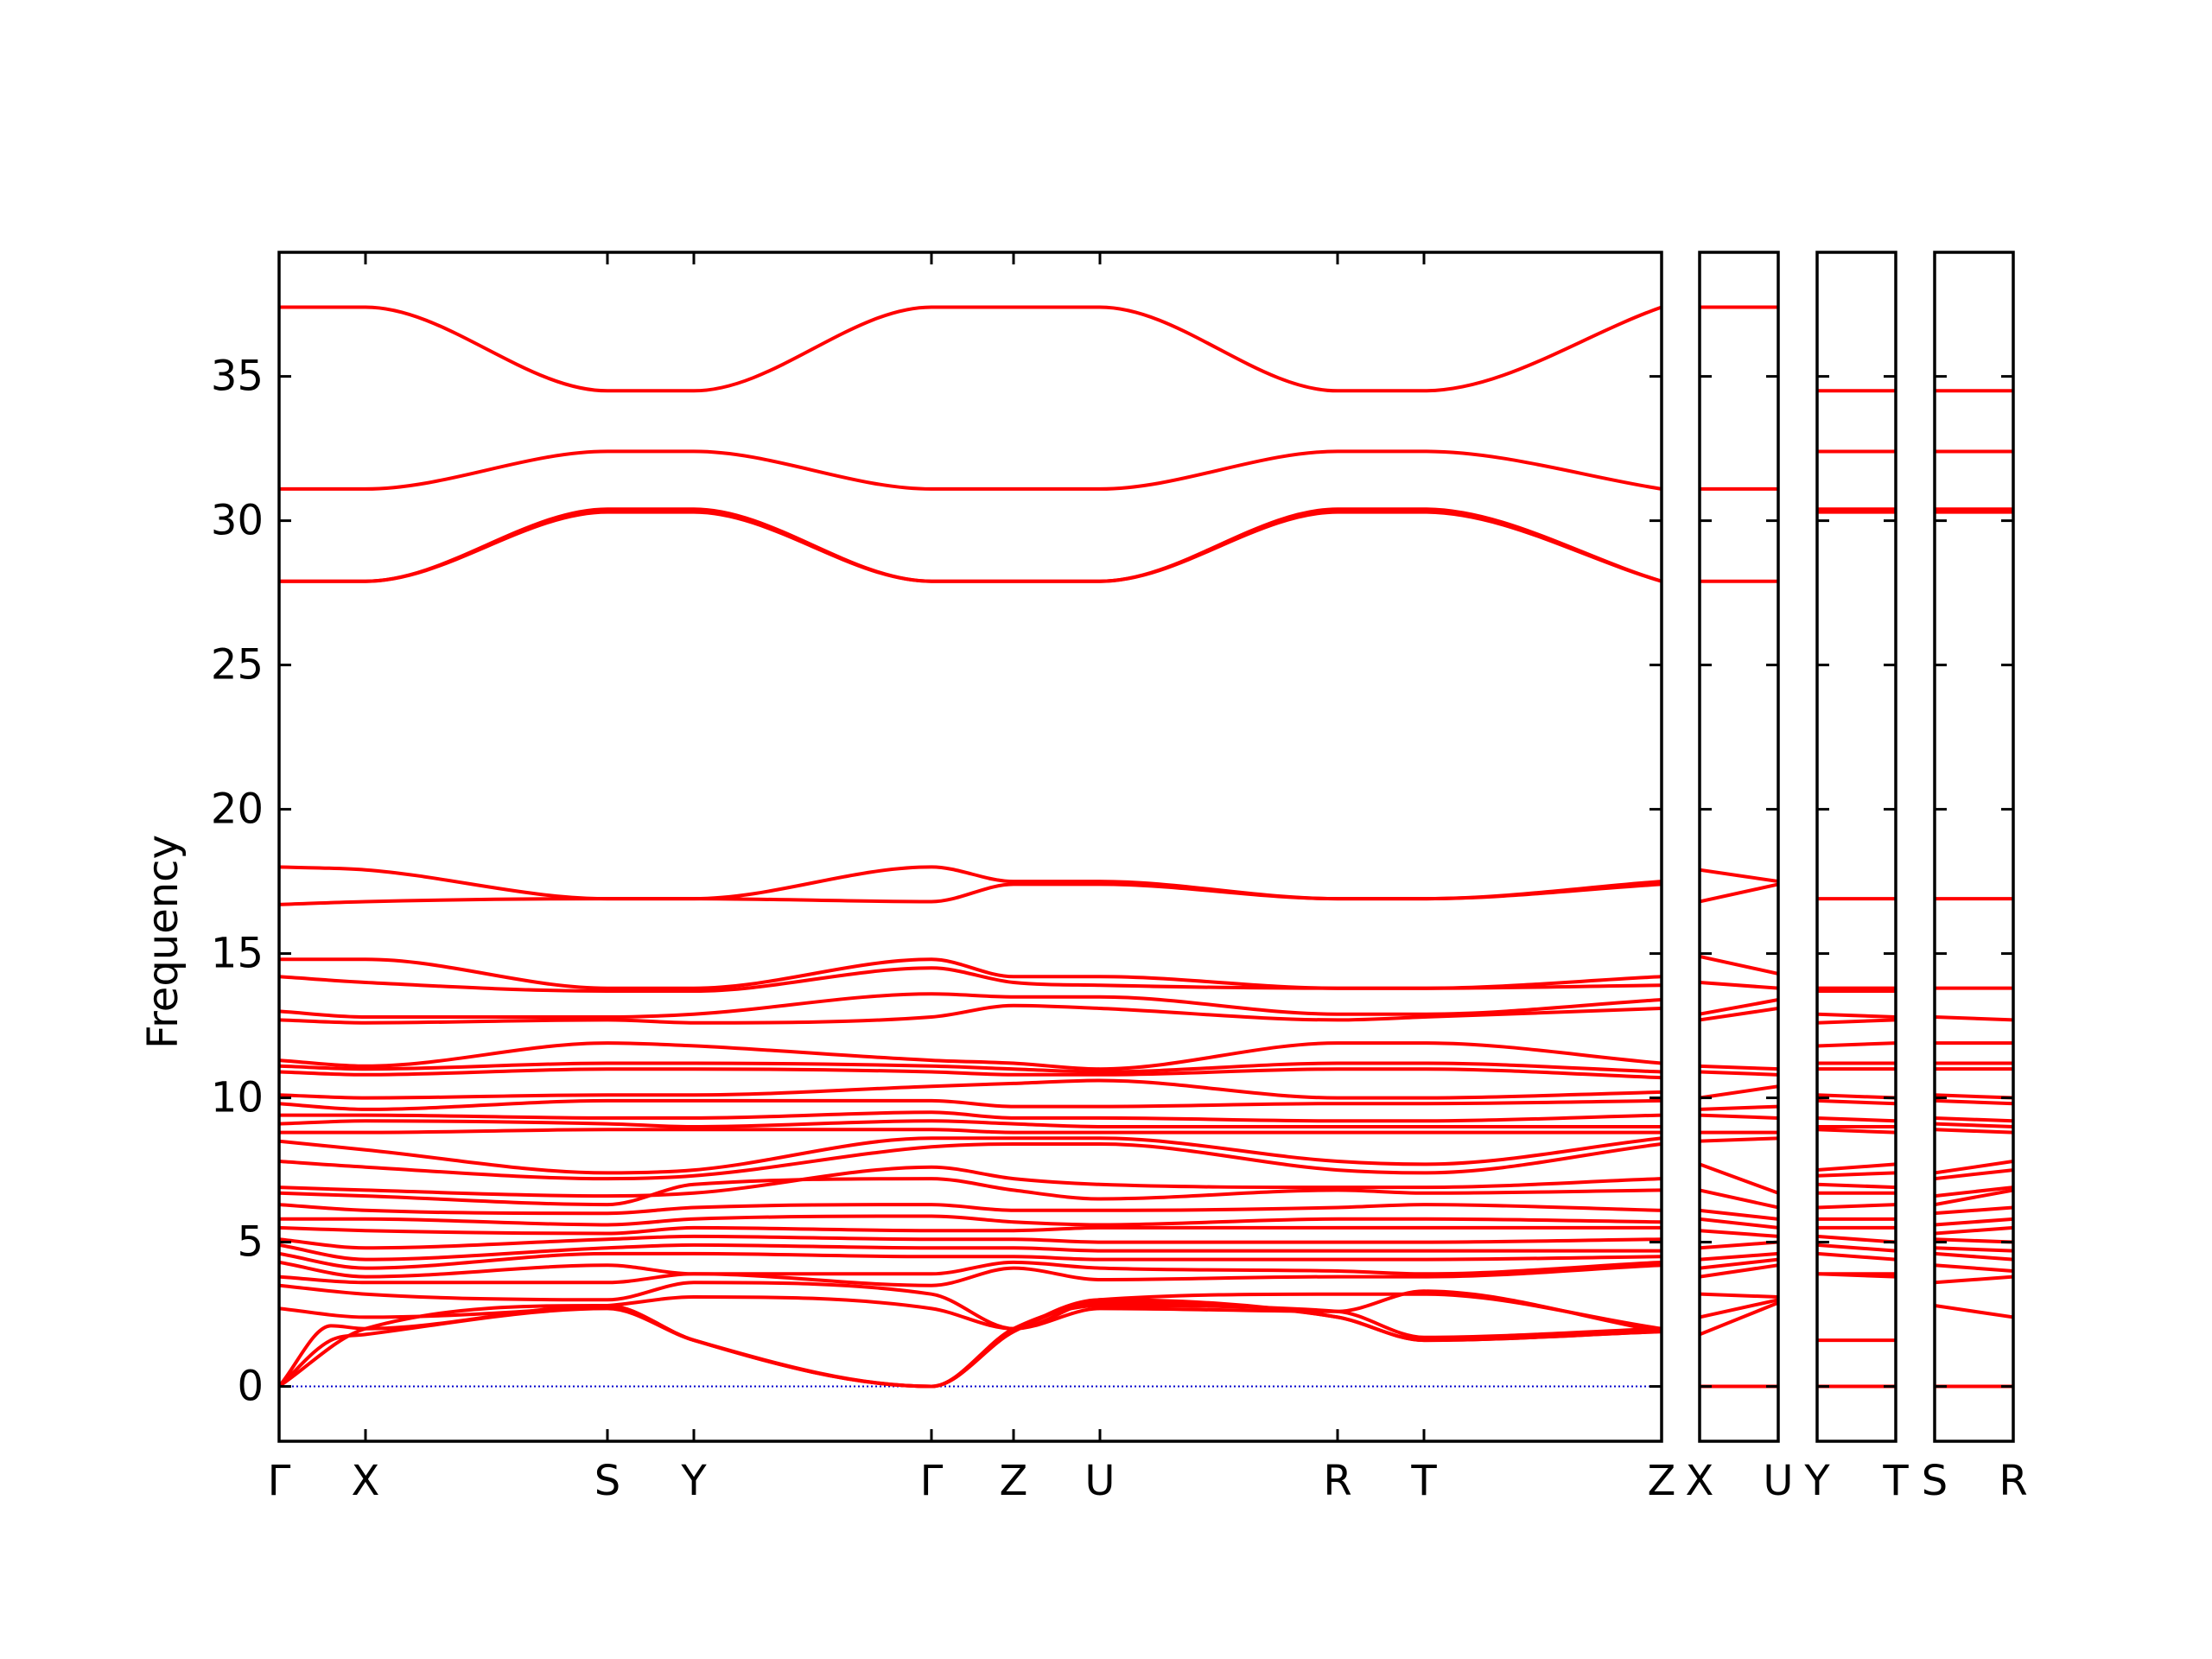 The height and width of the screenshot is (1659, 2212). I want to click on y-axis-label: Frequency, so click(163, 942).